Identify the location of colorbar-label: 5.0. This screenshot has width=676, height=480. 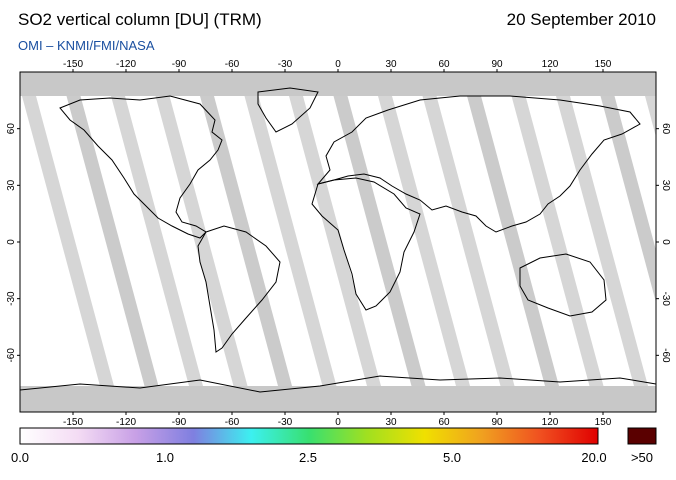
(452, 457).